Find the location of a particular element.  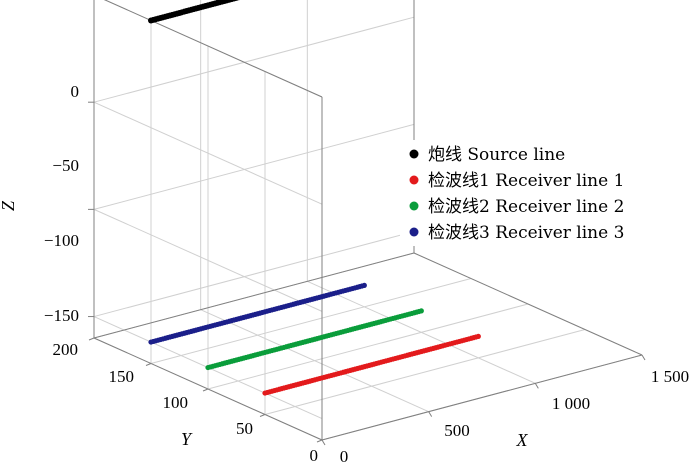

legend-label: 检波线2 Receiver line 2 is located at coordinates (526, 207).